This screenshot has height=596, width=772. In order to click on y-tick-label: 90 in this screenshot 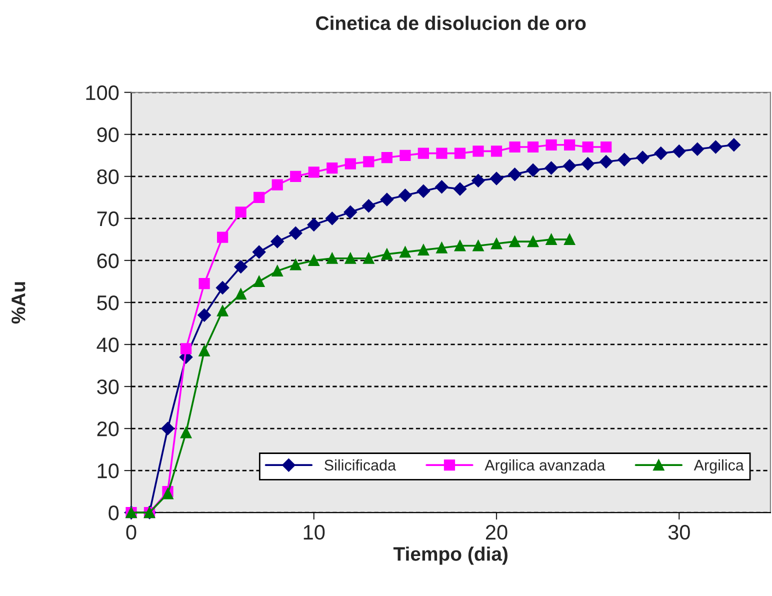, I will do `click(108, 134)`.